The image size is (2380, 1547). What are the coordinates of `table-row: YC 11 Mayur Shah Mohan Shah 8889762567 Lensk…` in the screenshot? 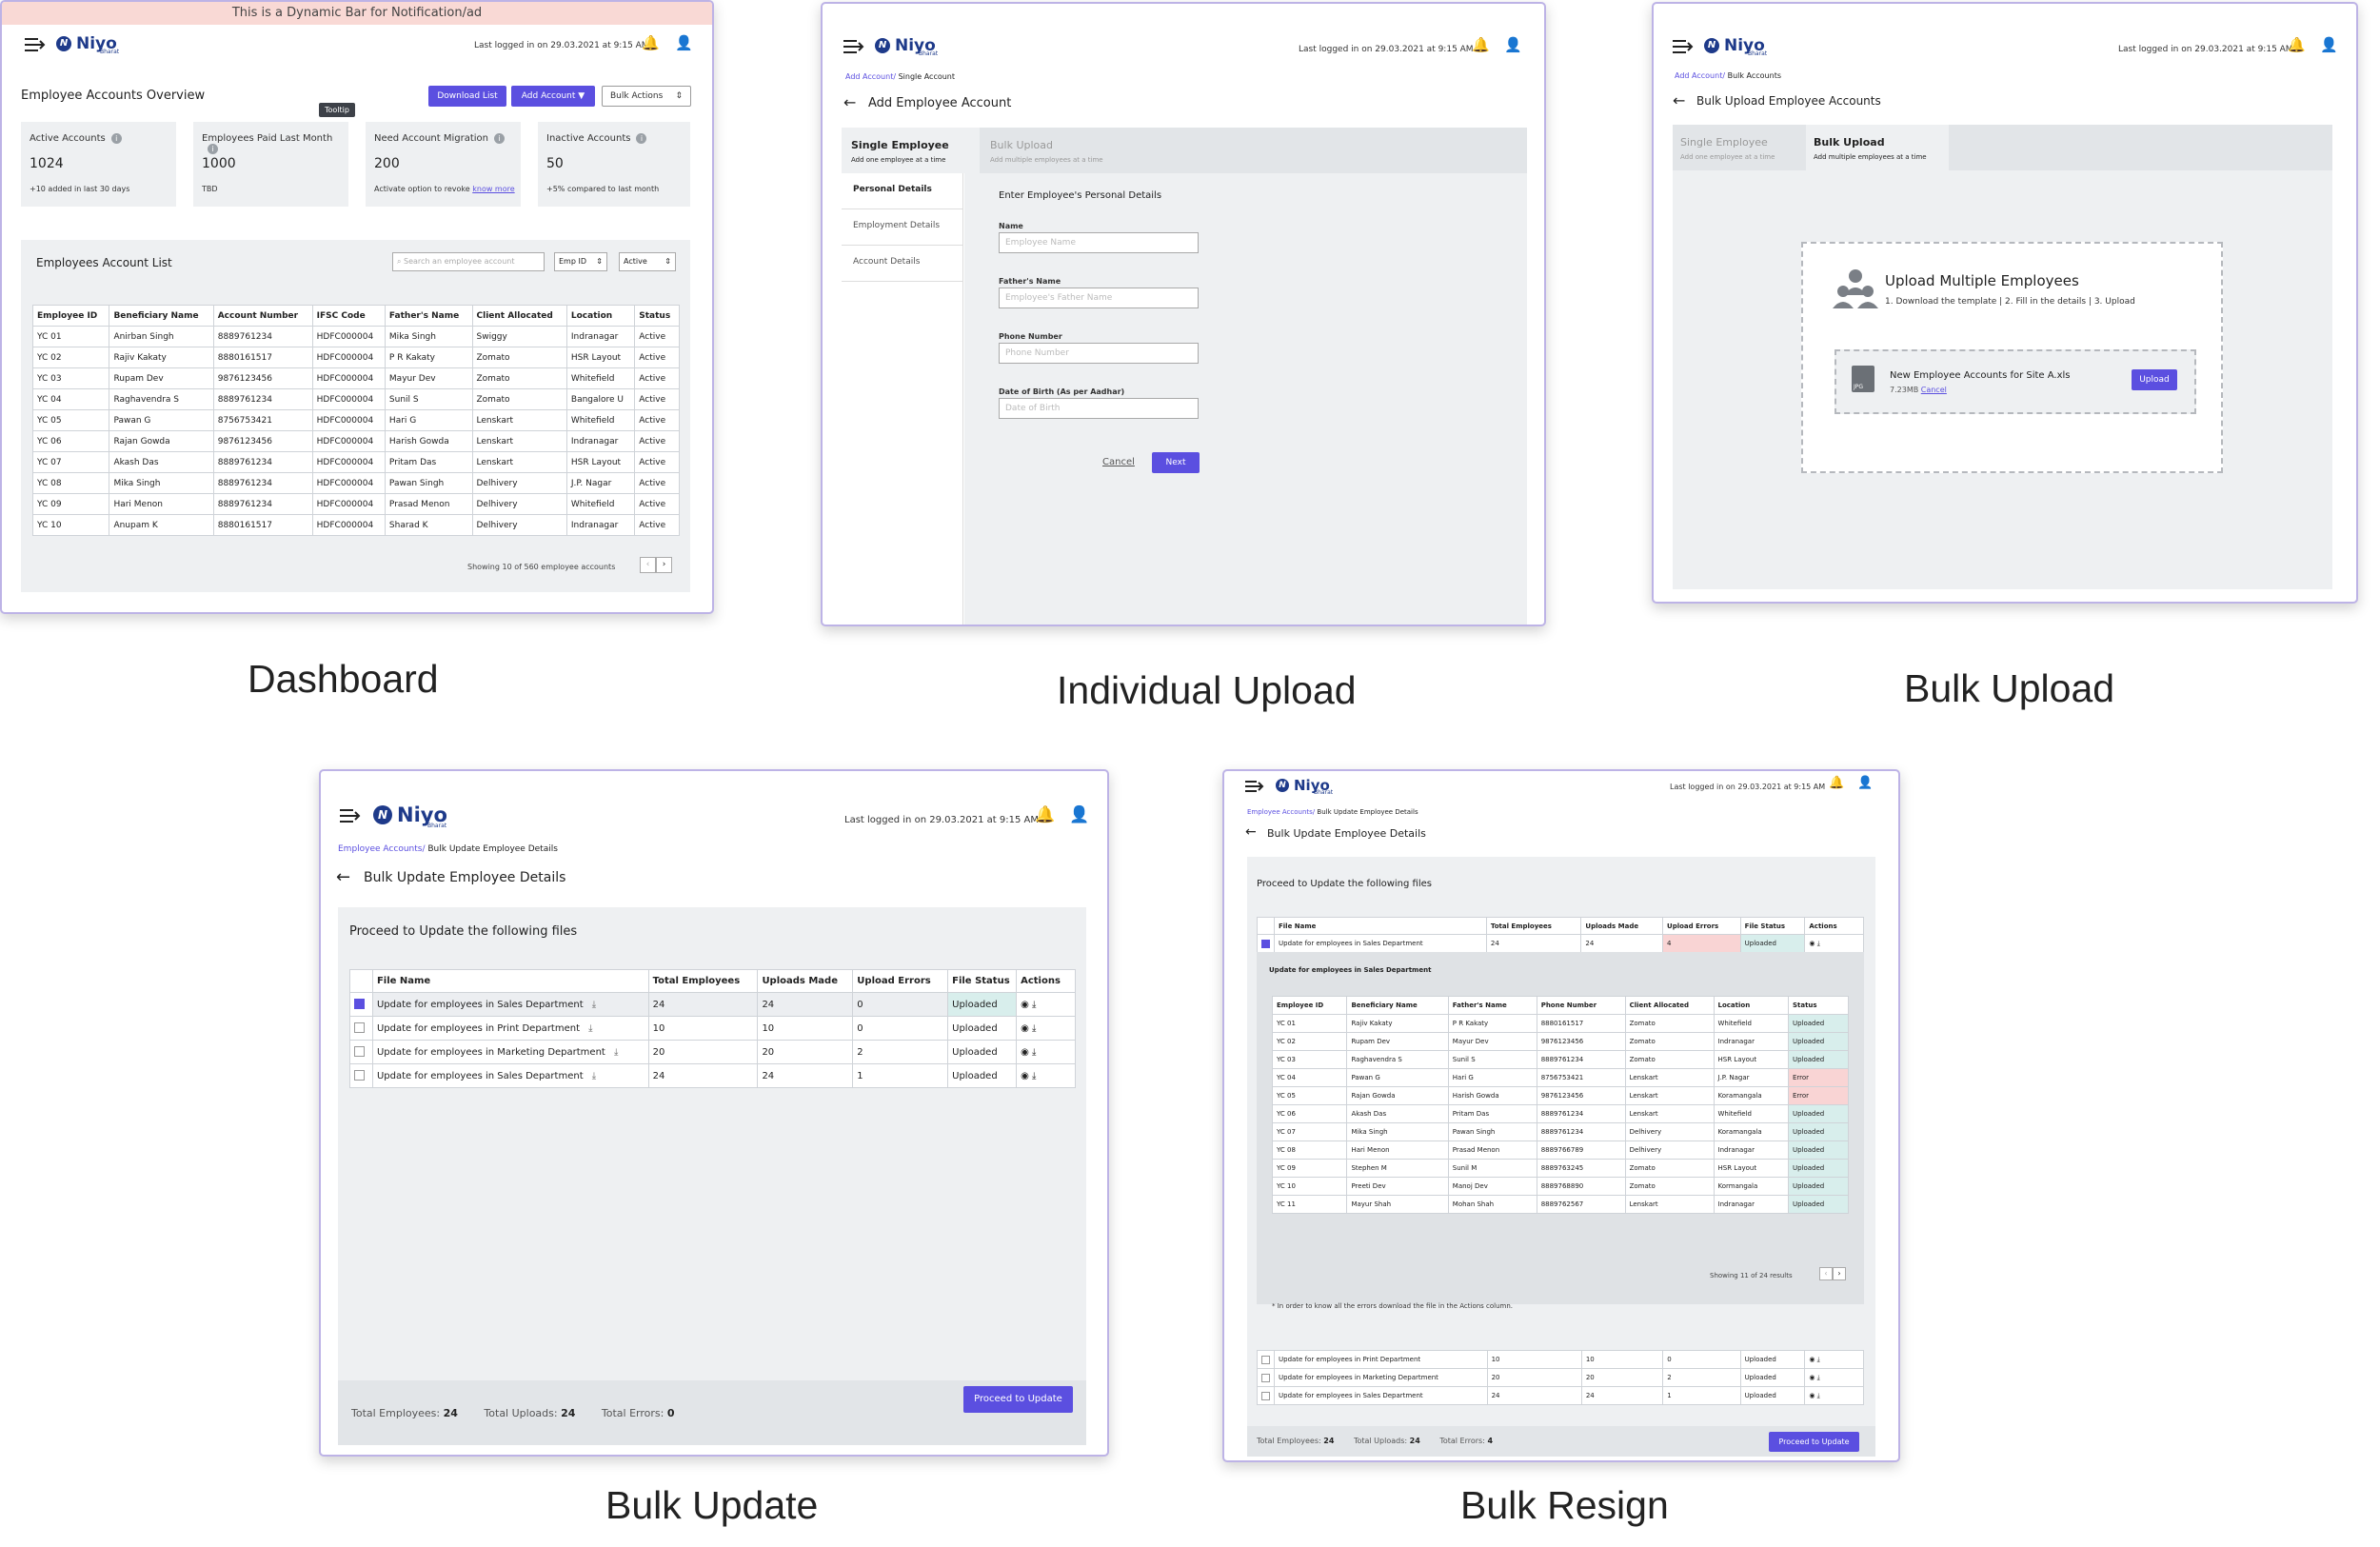 It's located at (1560, 1204).